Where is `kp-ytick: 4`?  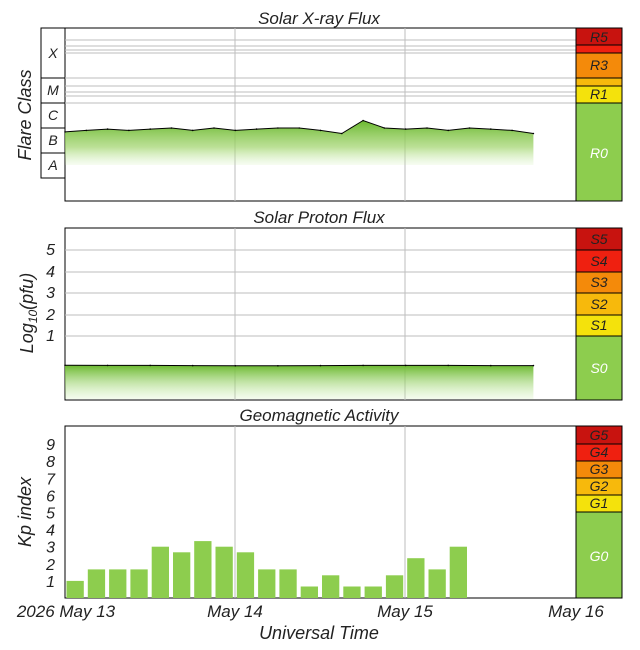 kp-ytick: 4 is located at coordinates (50, 531).